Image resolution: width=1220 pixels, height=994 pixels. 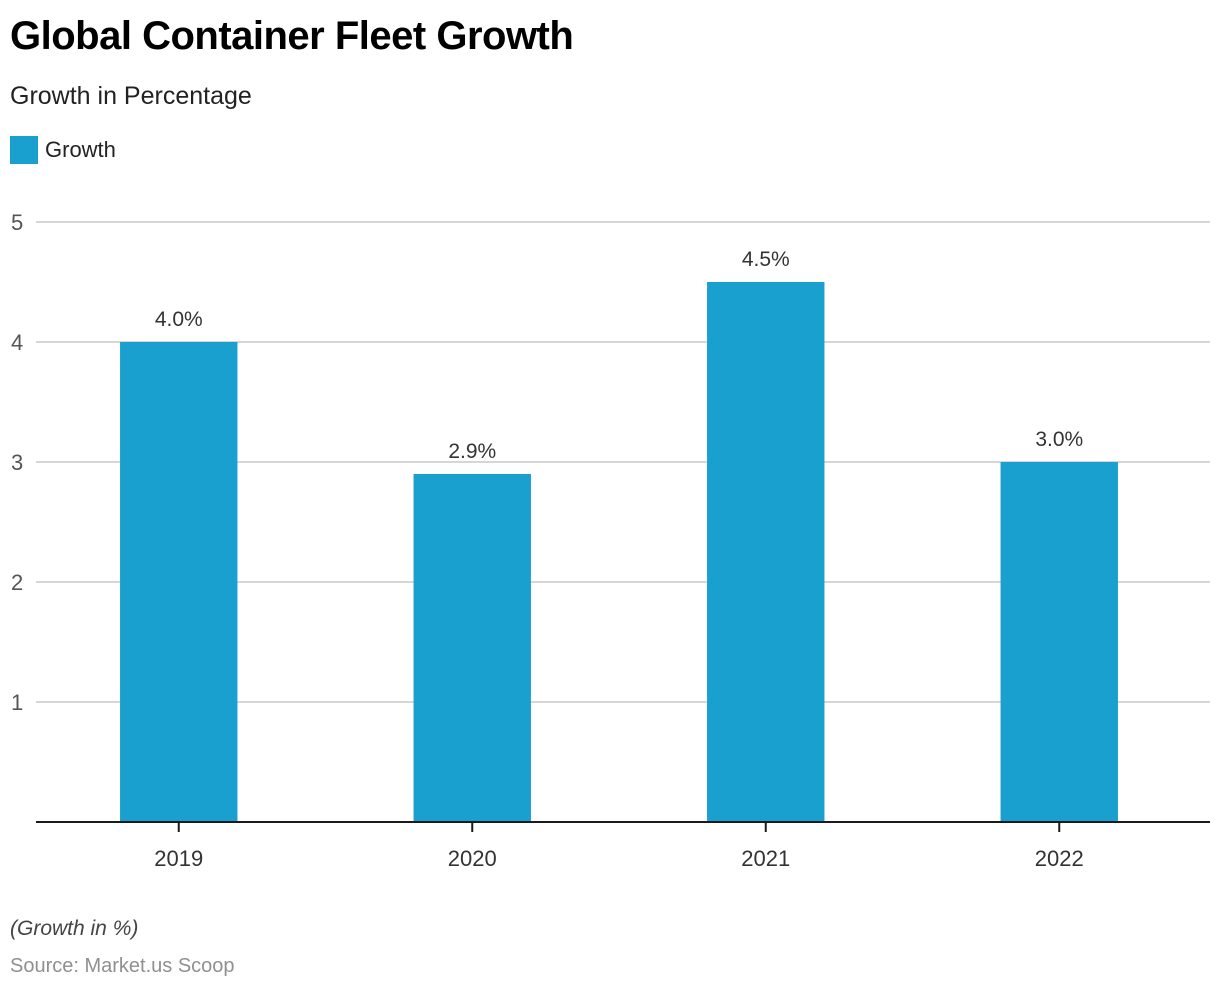 I want to click on x-tick-label-2020: 2020, so click(x=472, y=858).